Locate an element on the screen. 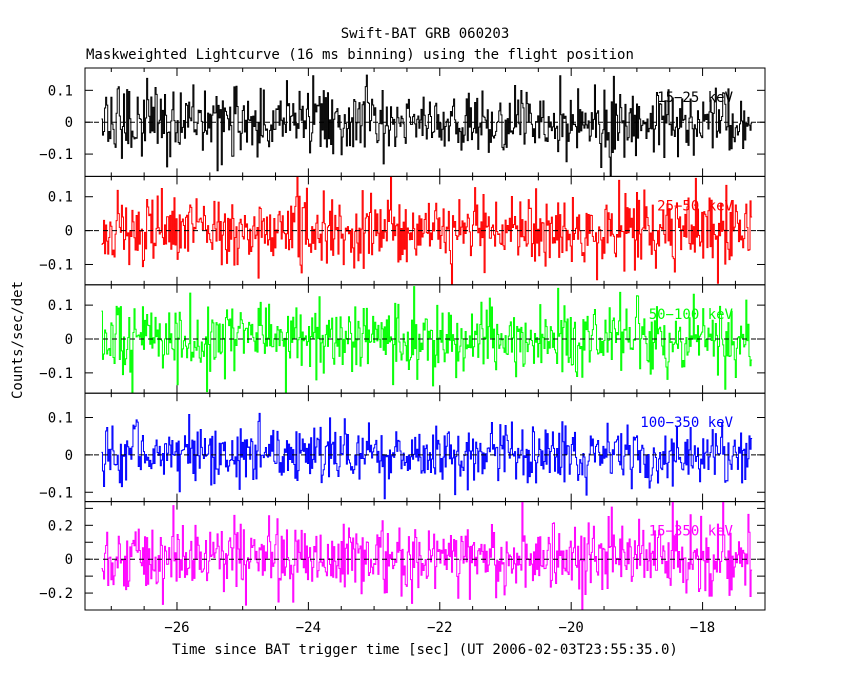  y-tick-label-3-1: 0 is located at coordinates (69, 340).